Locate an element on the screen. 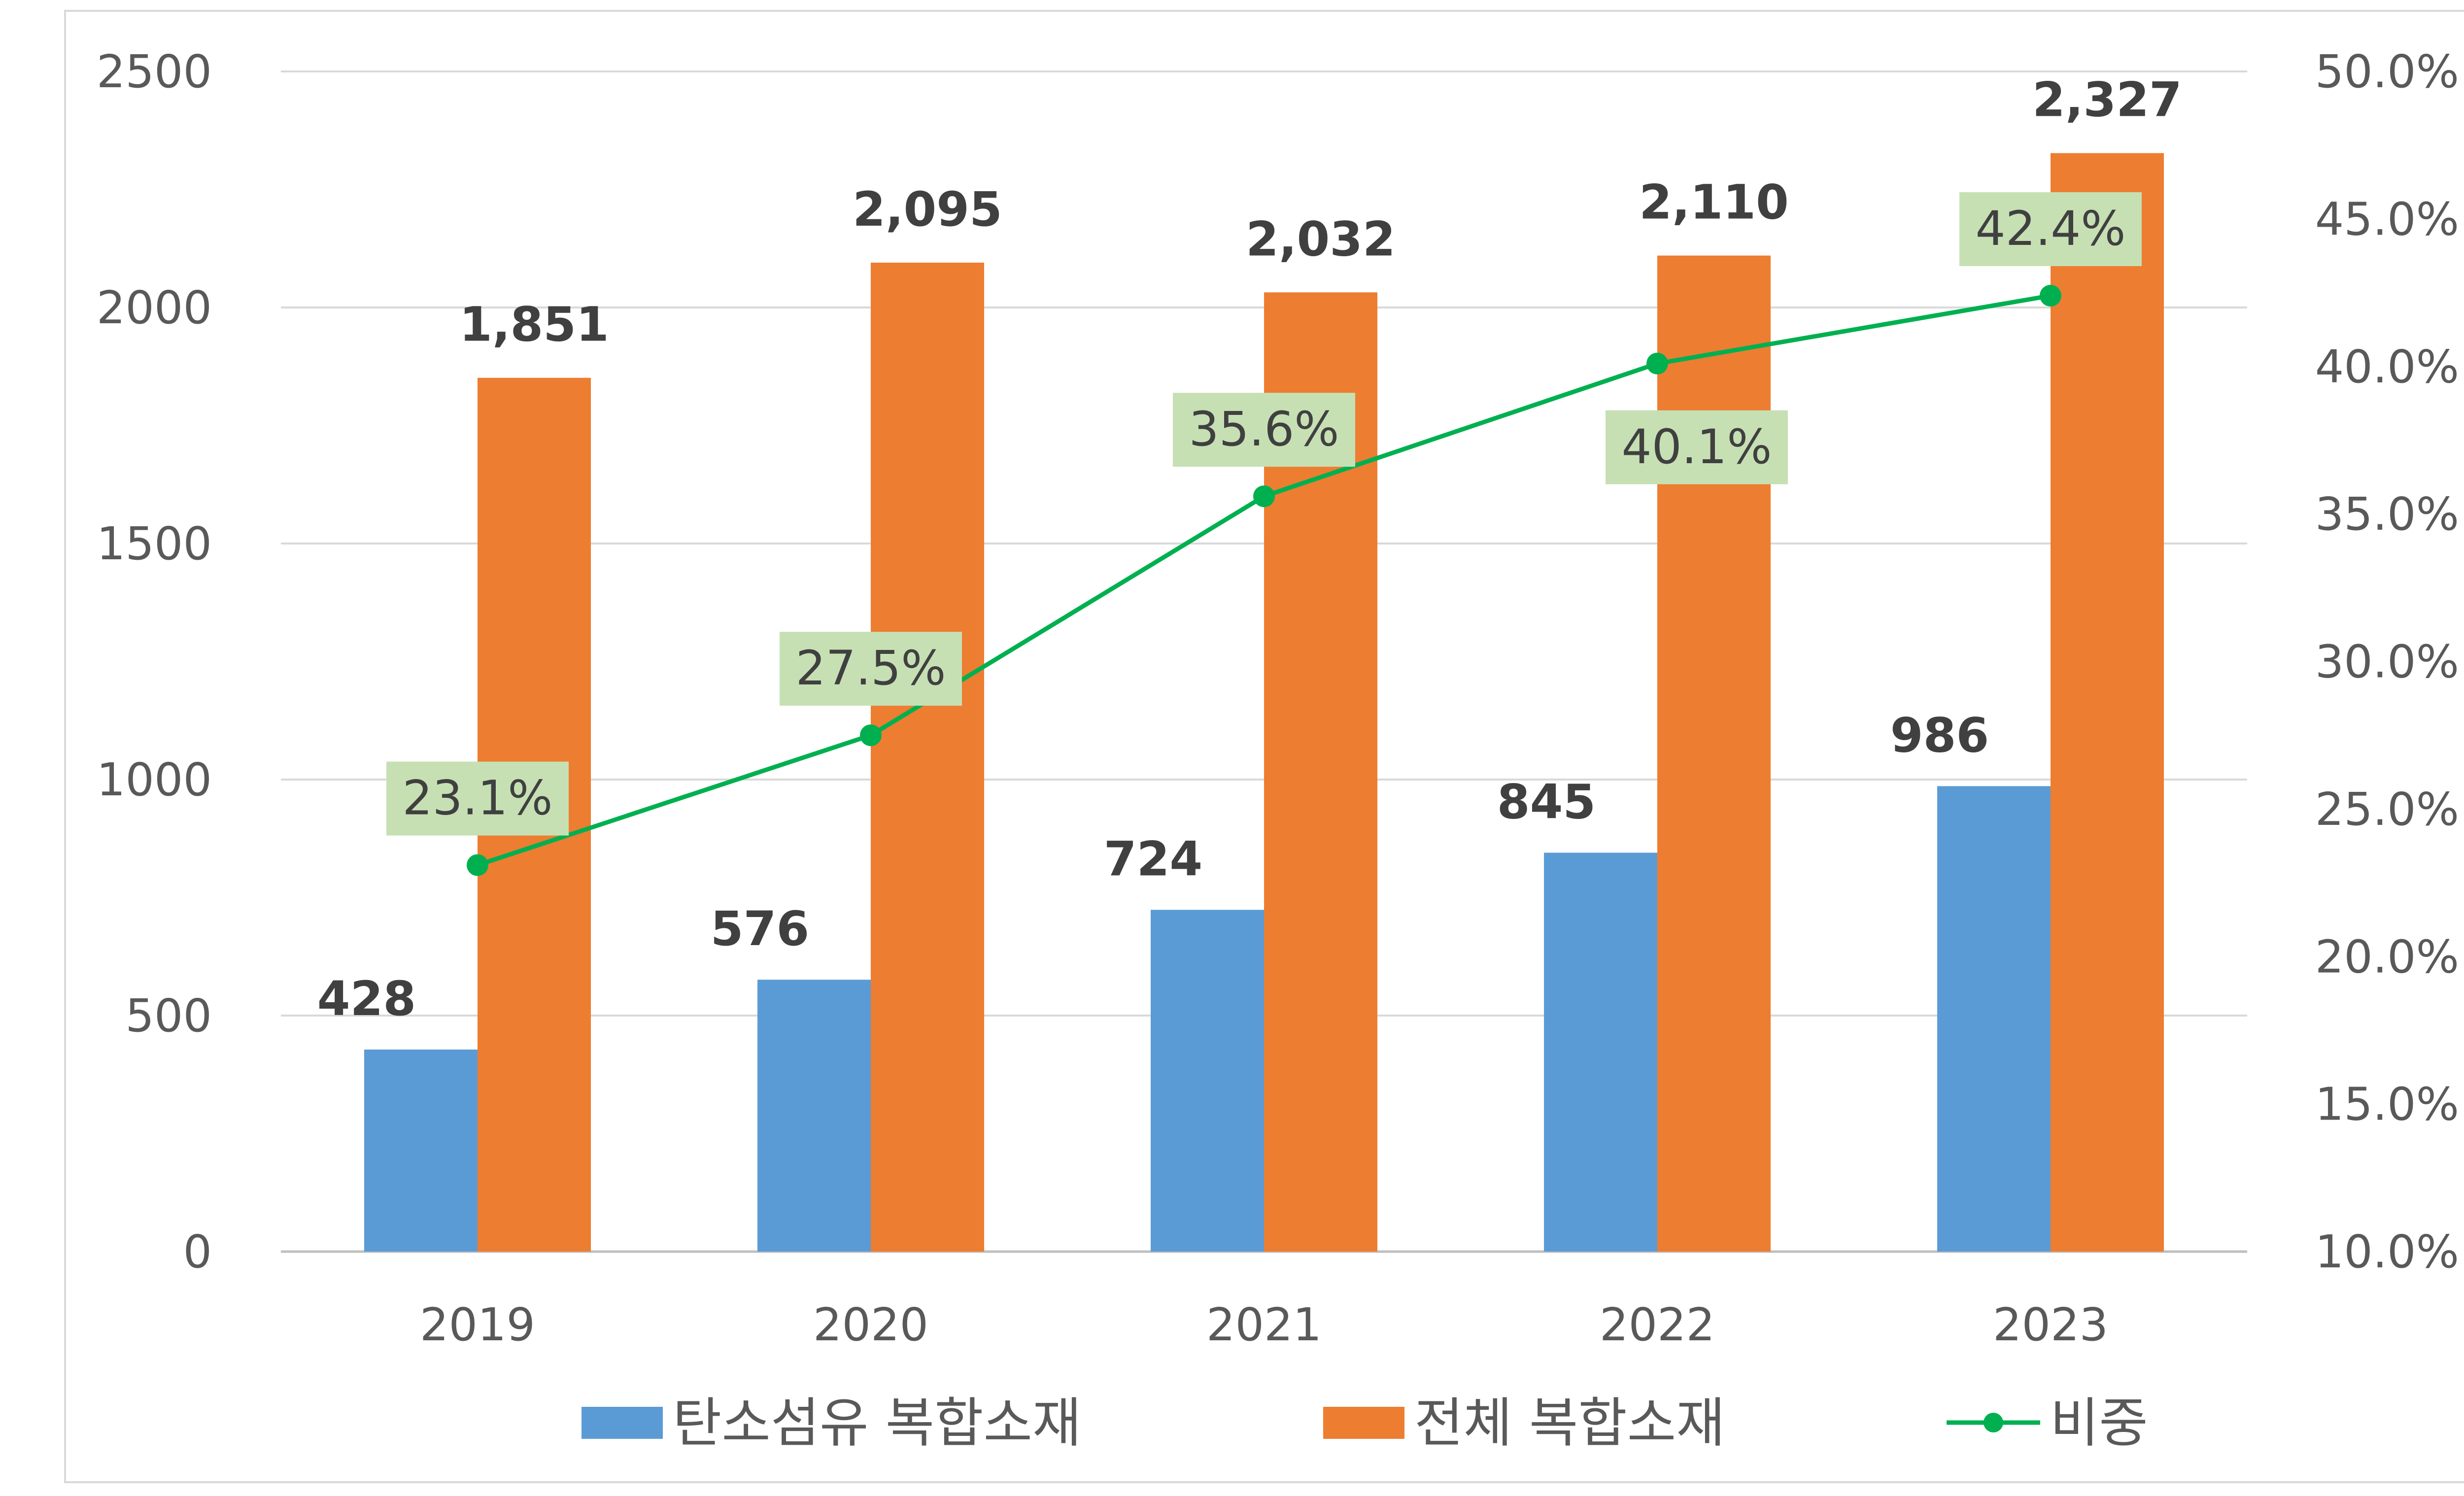 The width and height of the screenshot is (2464, 1496). x-tick-label: 2022 is located at coordinates (1657, 1324).